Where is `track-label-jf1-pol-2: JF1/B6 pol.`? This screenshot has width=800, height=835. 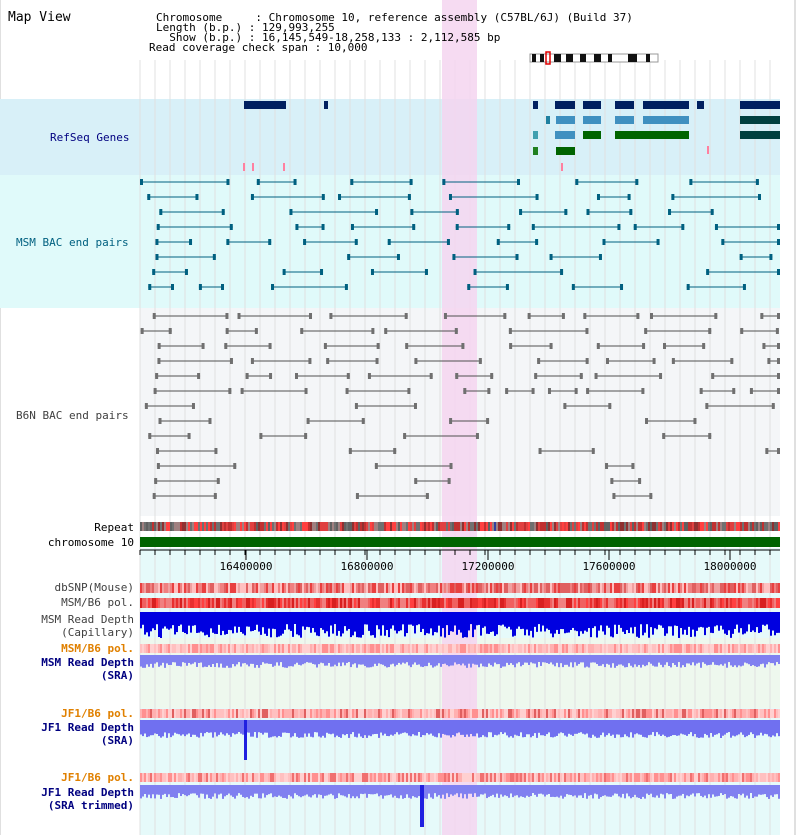
track-label-jf1-pol-2: JF1/B6 pol. is located at coordinates (97, 777).